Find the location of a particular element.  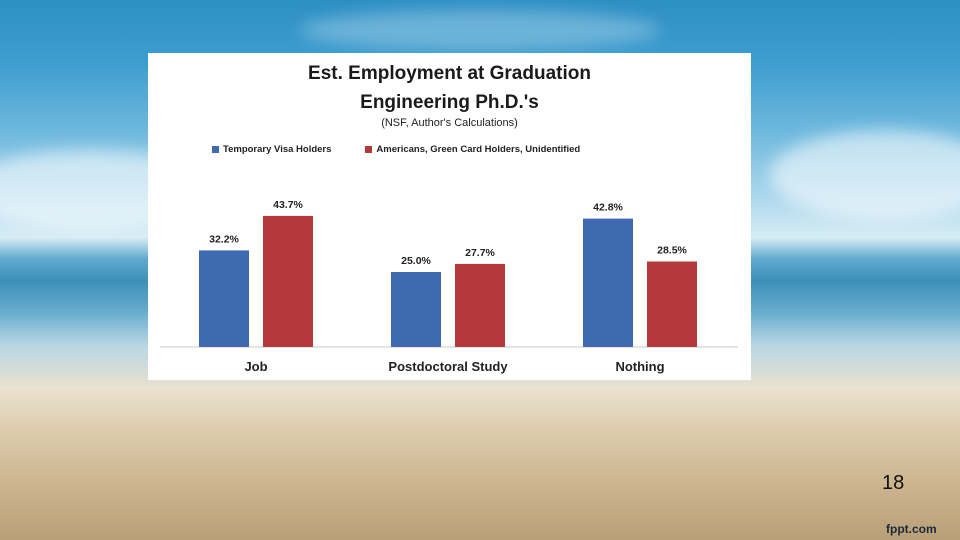

chart-title: Est. Employment at Graduation is located at coordinates (449, 73).